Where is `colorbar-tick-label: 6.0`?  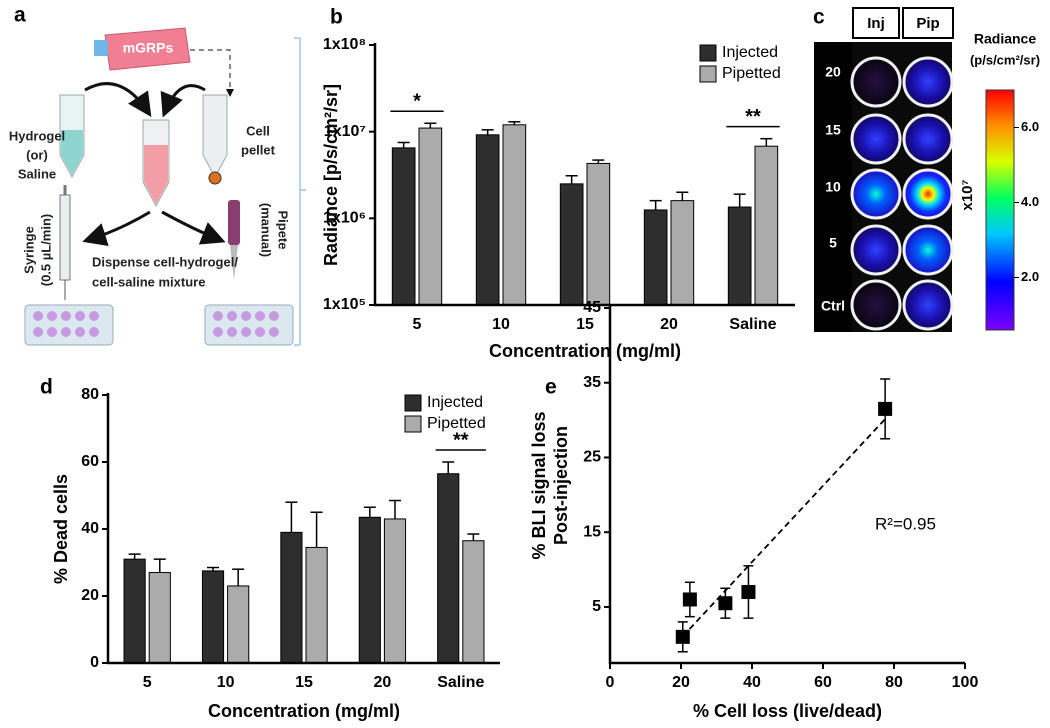
colorbar-tick-label: 6.0 is located at coordinates (1030, 126).